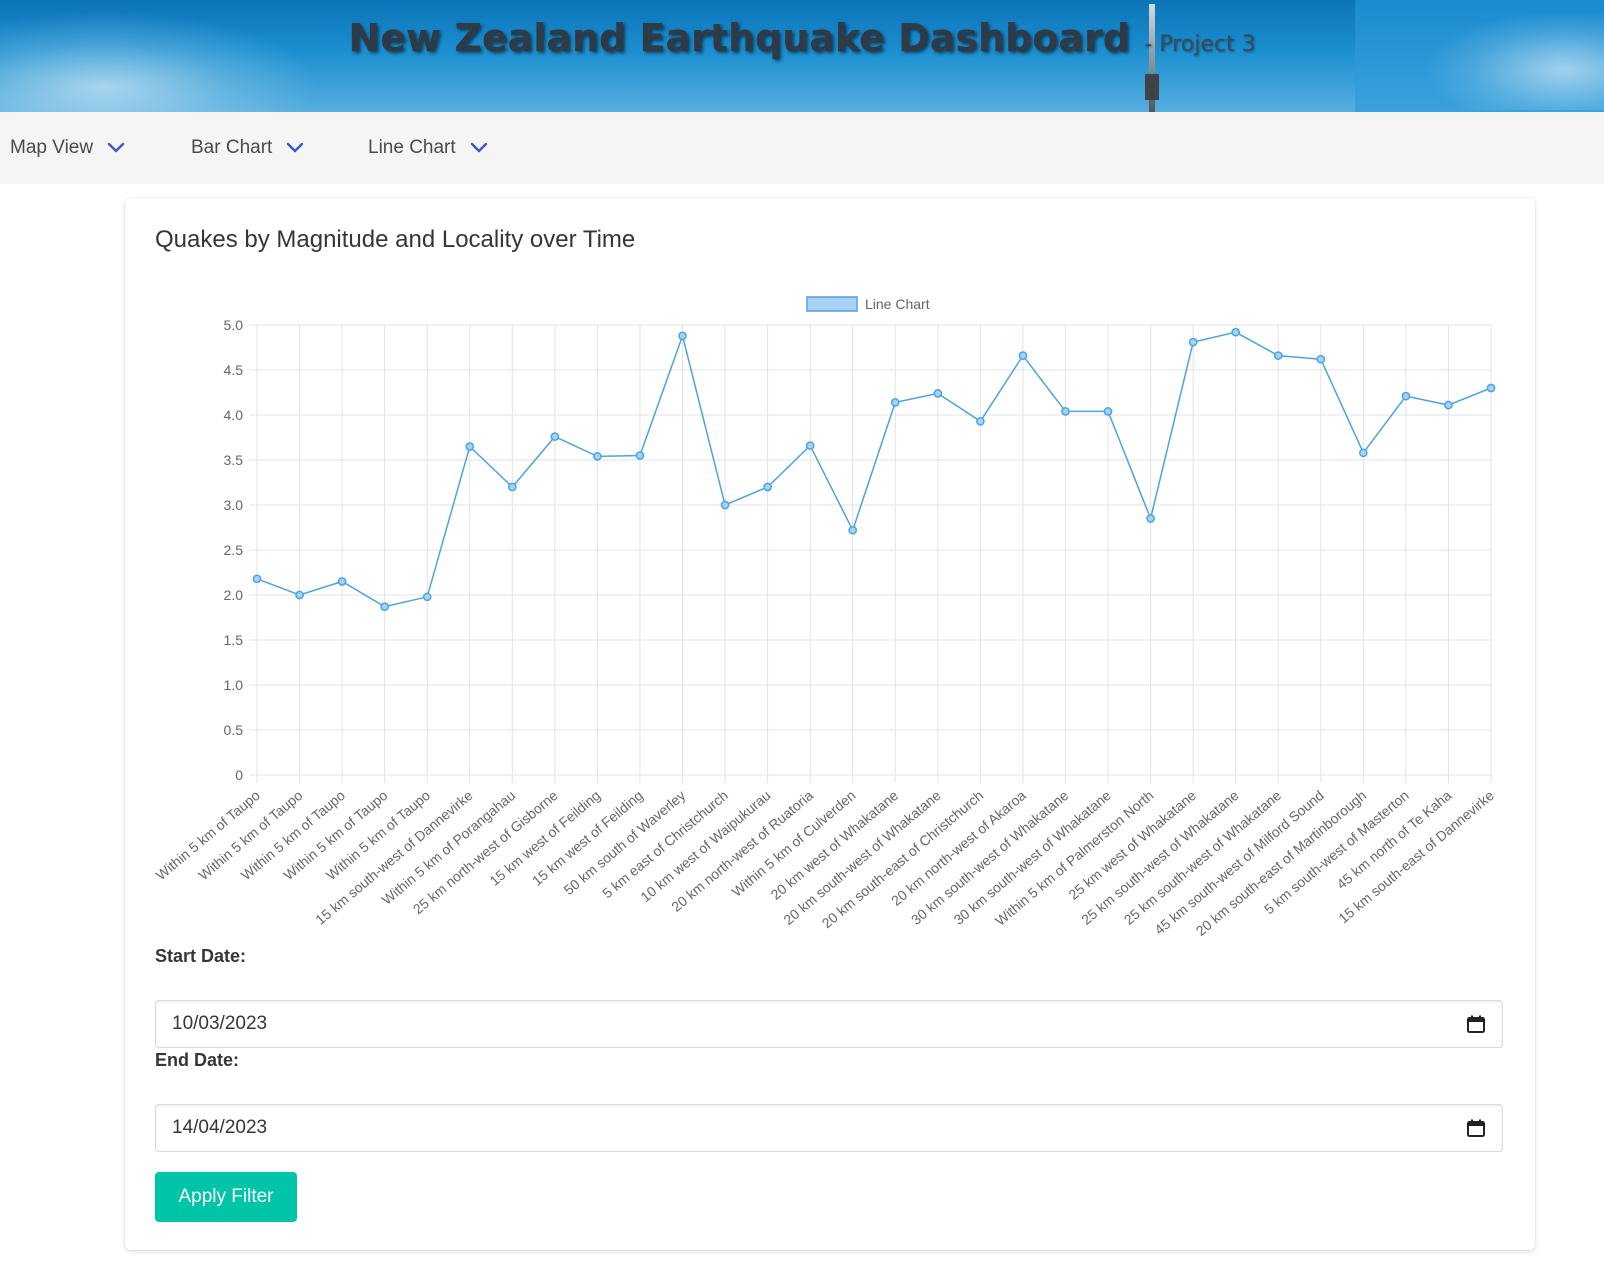 The height and width of the screenshot is (1273, 1604). What do you see at coordinates (739, 38) in the screenshot?
I see `page-title: New Zealand Earthquake Dashboard` at bounding box center [739, 38].